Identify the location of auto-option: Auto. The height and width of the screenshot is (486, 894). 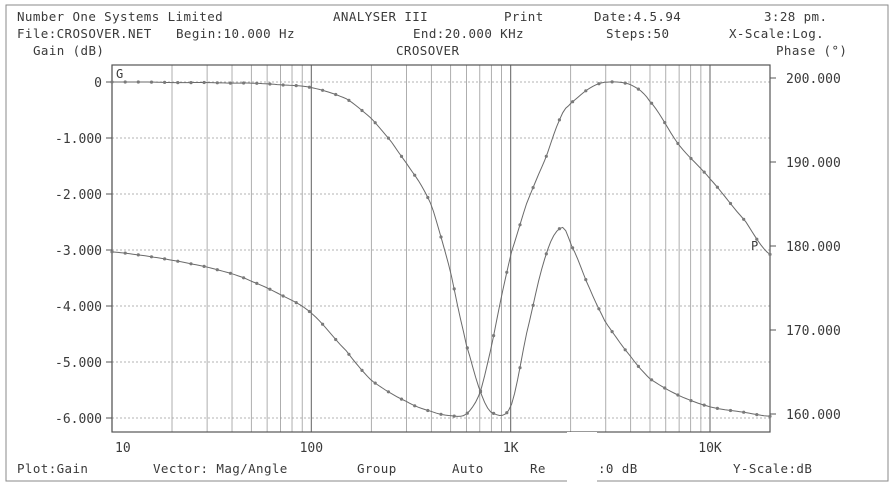
(468, 468).